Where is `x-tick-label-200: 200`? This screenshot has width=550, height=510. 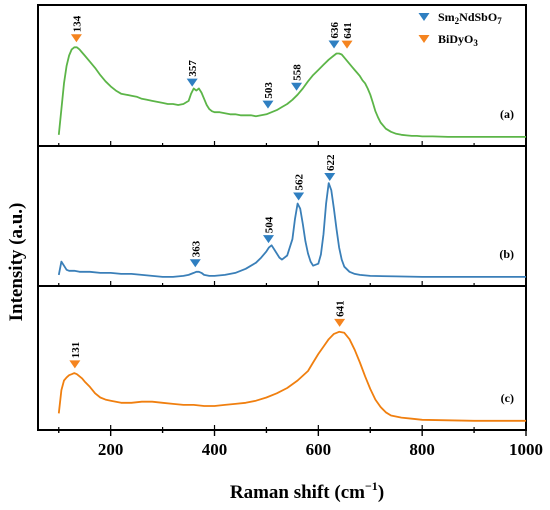
x-tick-label-200: 200 is located at coordinates (111, 449).